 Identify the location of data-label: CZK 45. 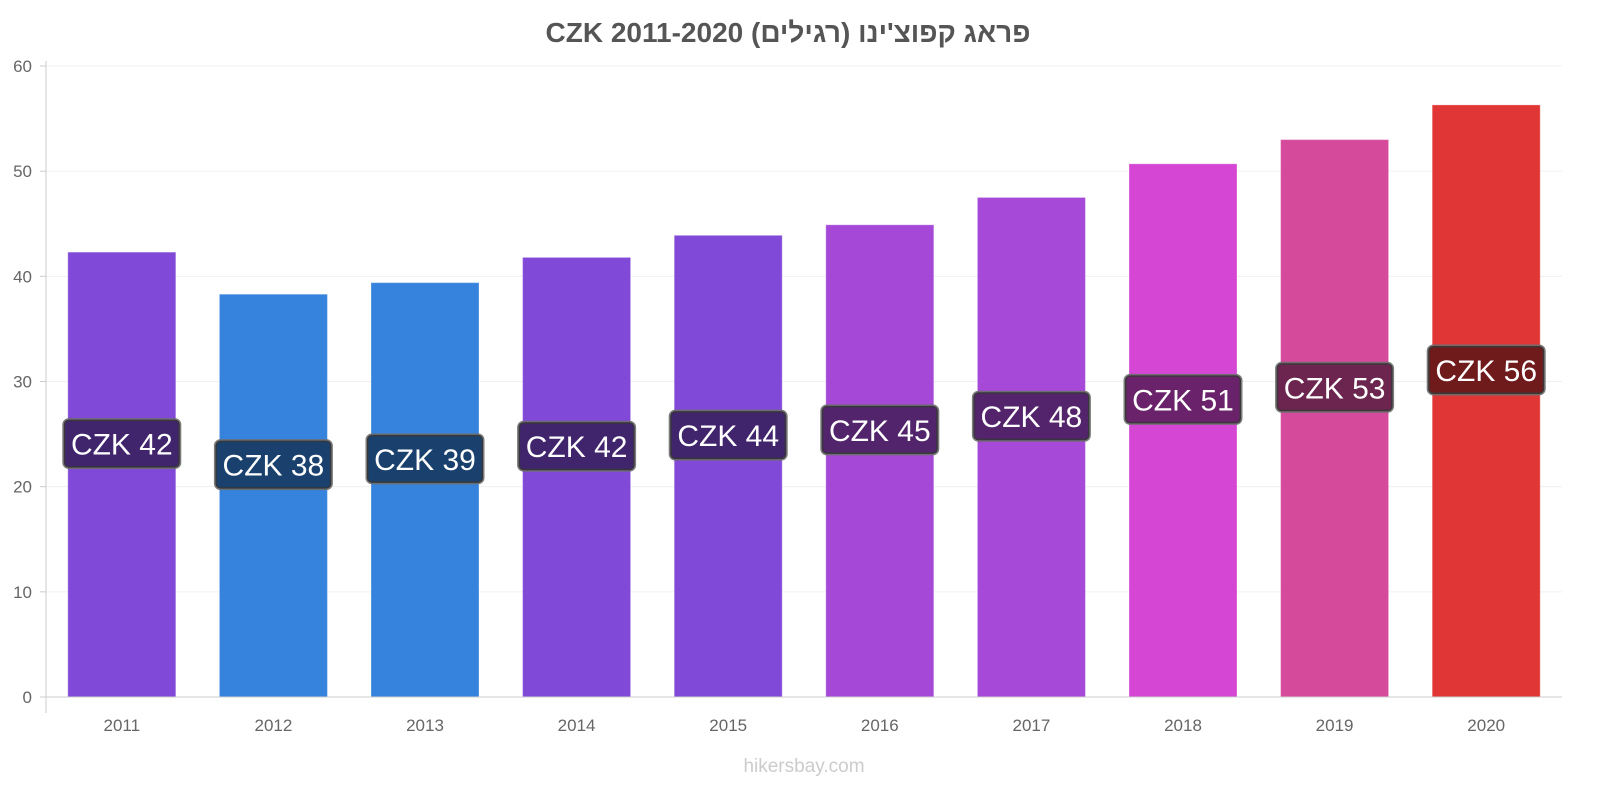
(880, 430).